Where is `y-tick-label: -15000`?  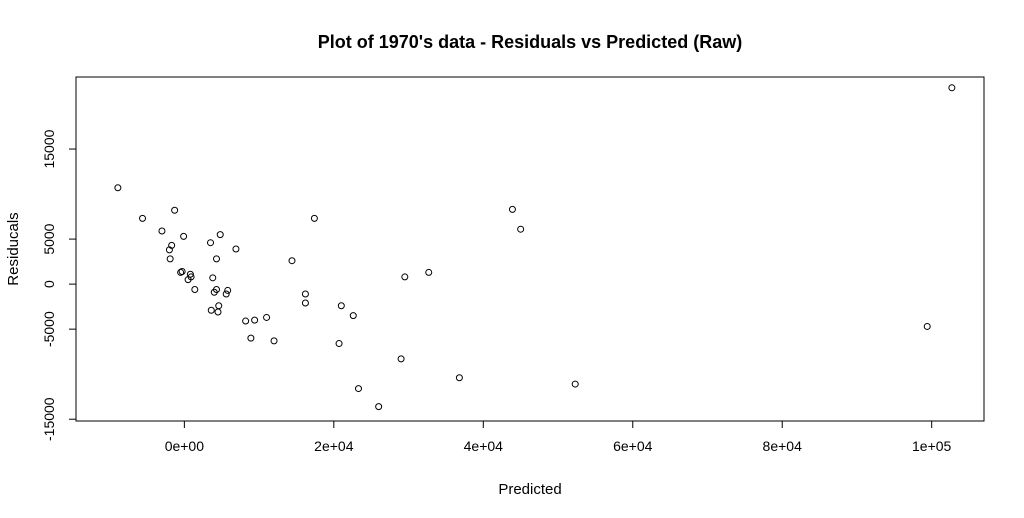
y-tick-label: -15000 is located at coordinates (49, 419).